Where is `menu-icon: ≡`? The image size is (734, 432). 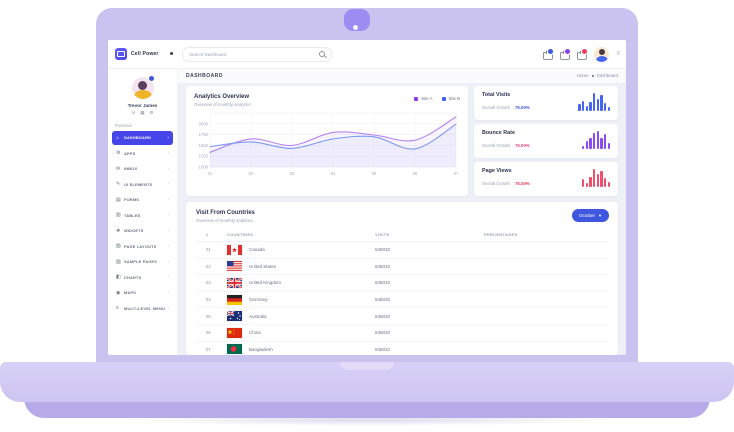 menu-icon: ≡ is located at coordinates (117, 308).